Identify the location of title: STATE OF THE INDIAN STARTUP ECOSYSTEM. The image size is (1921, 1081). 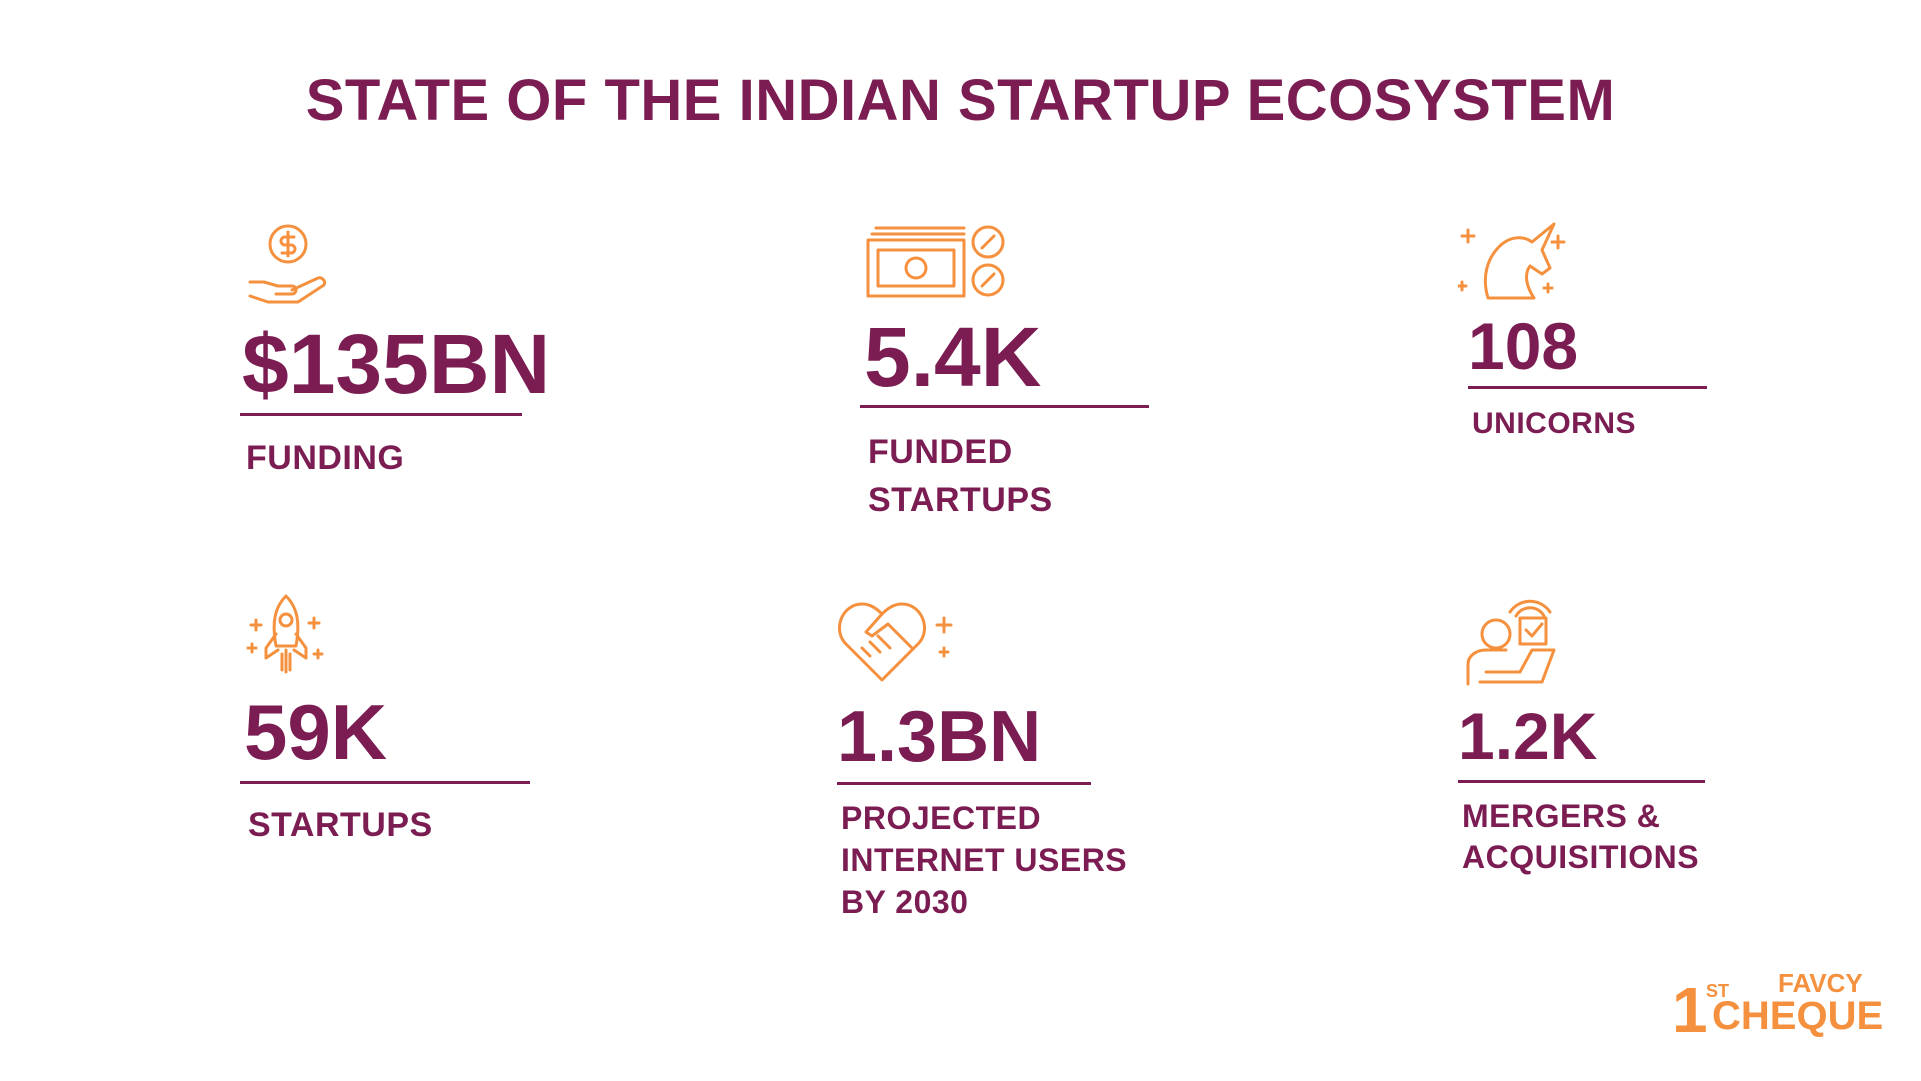
(960, 100).